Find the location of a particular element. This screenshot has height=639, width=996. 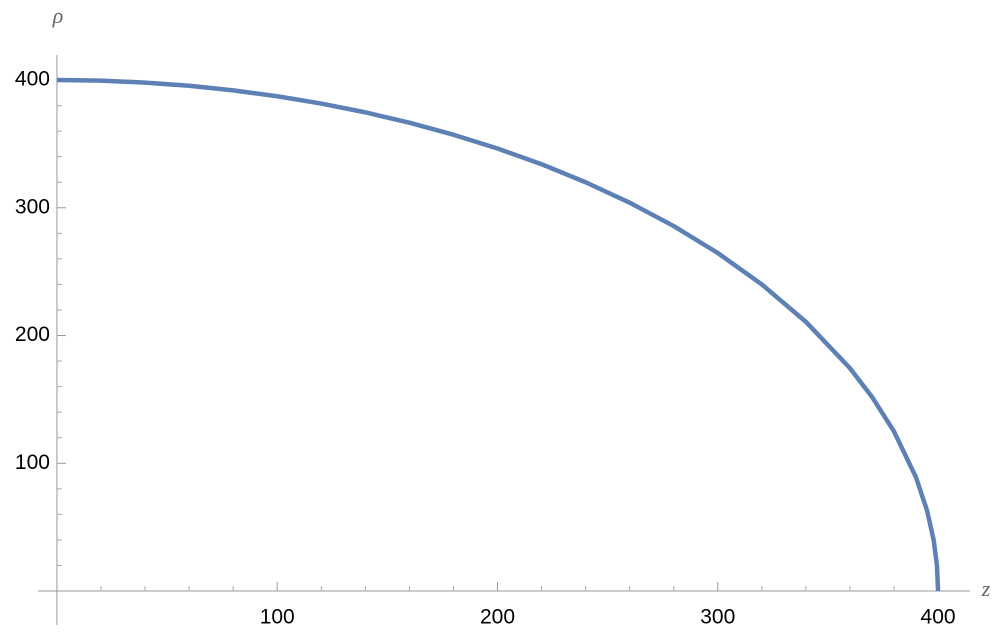

y-tick-label: 200 is located at coordinates (32, 334).